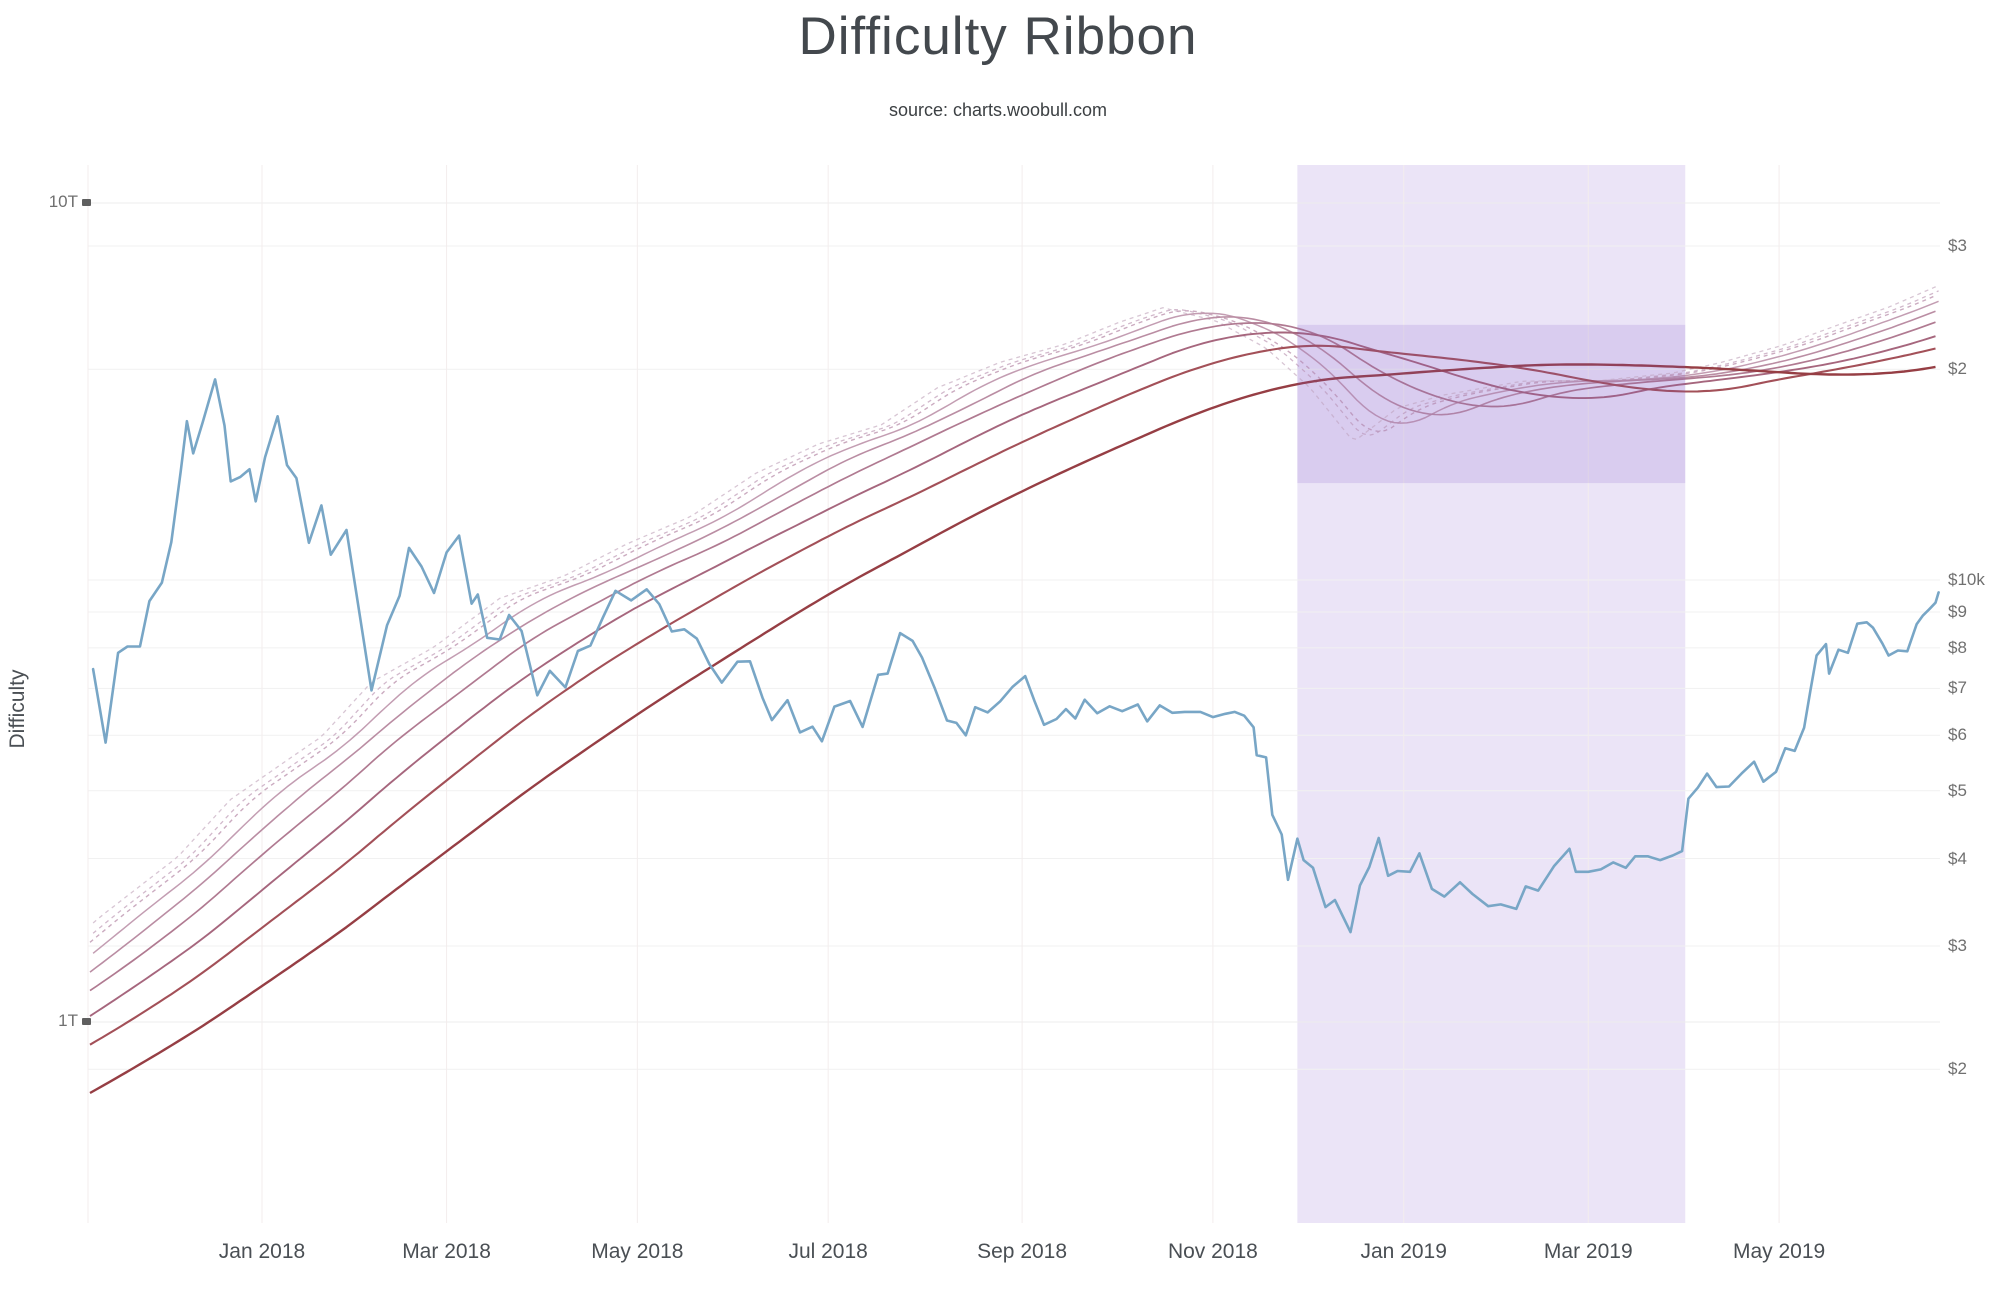 Image resolution: width=1996 pixels, height=1298 pixels. Describe the element at coordinates (1491, 404) in the screenshot. I see `highlight-strip` at that location.